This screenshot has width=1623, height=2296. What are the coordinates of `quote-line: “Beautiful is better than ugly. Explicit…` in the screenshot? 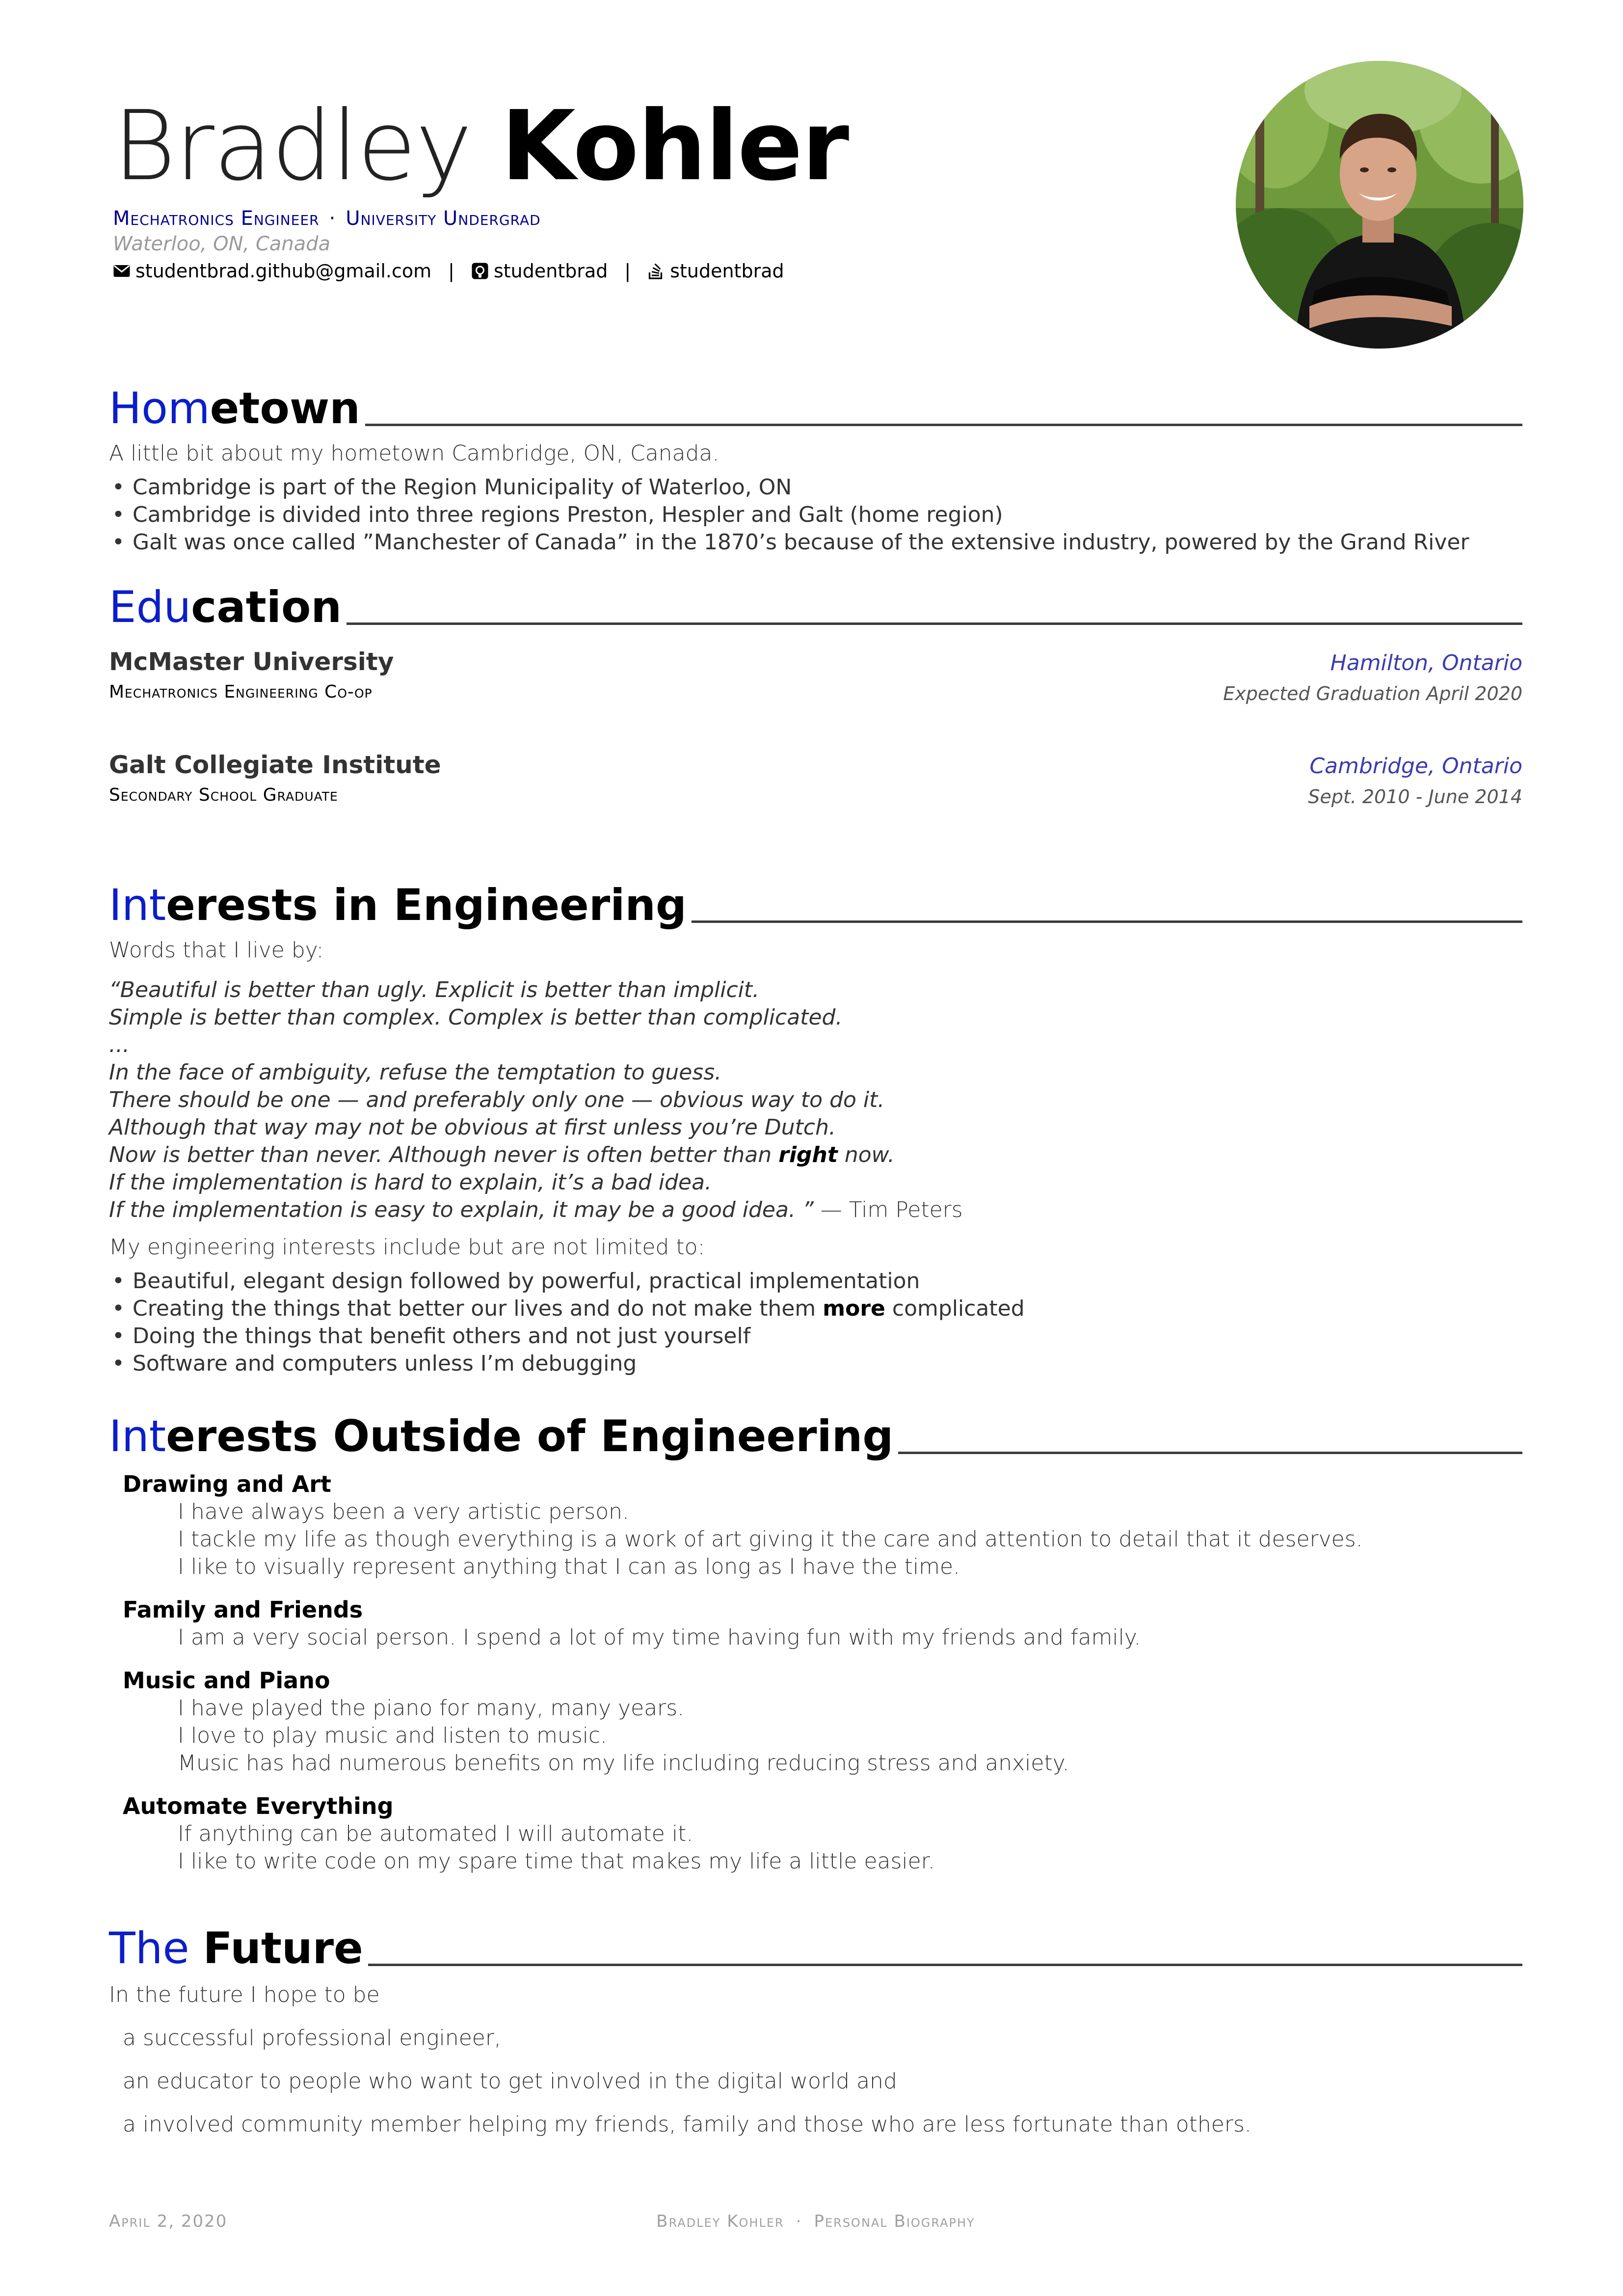 It's located at (434, 989).